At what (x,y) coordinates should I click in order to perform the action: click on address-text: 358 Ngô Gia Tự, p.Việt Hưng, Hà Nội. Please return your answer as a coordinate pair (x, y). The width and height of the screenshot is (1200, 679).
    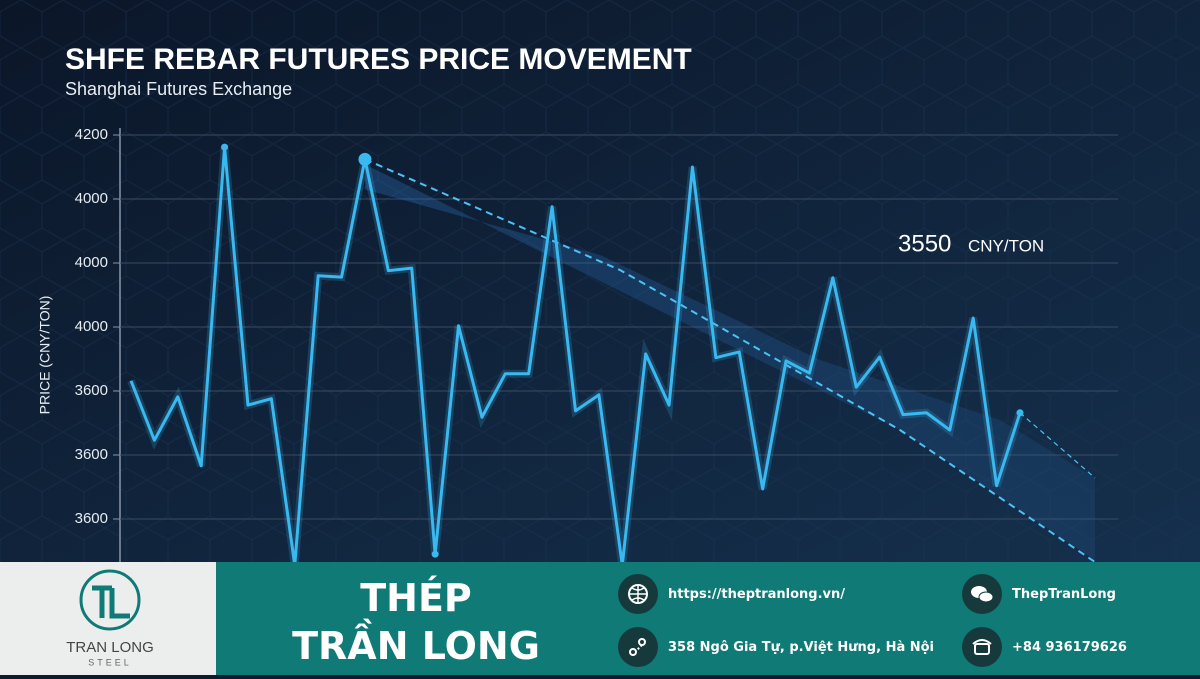
    Looking at the image, I should click on (801, 647).